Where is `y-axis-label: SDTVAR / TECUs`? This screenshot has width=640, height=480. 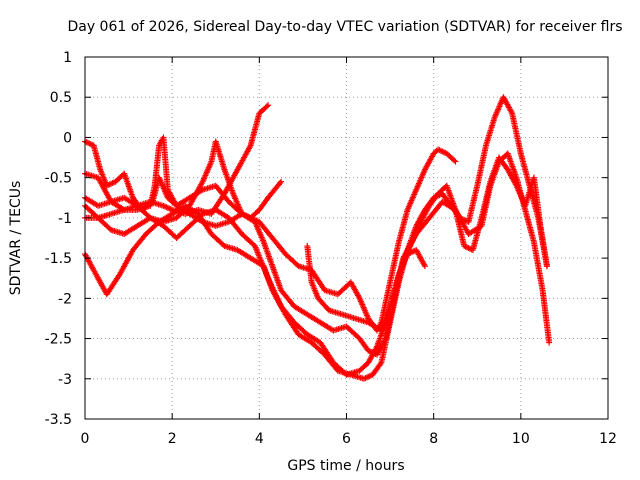
y-axis-label: SDTVAR / TECUs is located at coordinates (16, 238).